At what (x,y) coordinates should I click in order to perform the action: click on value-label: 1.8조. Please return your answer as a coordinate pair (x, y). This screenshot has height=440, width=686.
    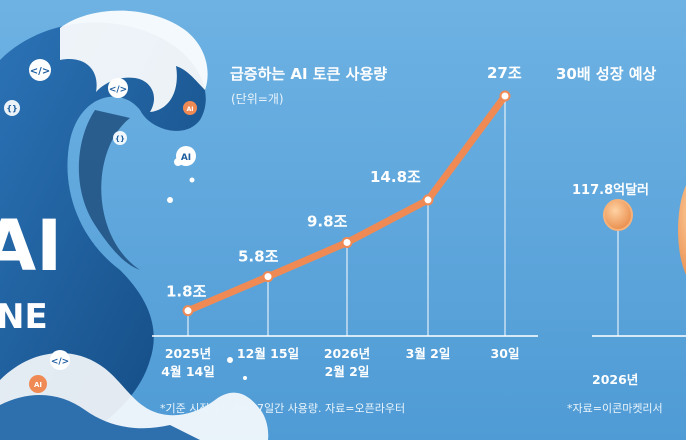
    Looking at the image, I should click on (186, 292).